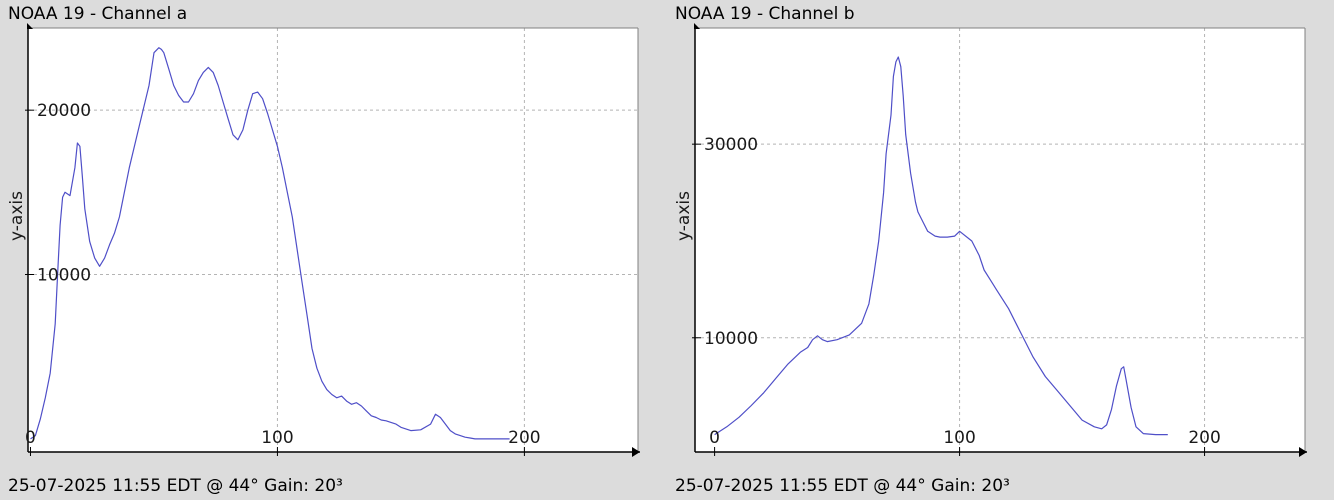 Image resolution: width=1334 pixels, height=500 pixels. What do you see at coordinates (765, 14) in the screenshot?
I see `chart-title: NOAA 19 - Channel b` at bounding box center [765, 14].